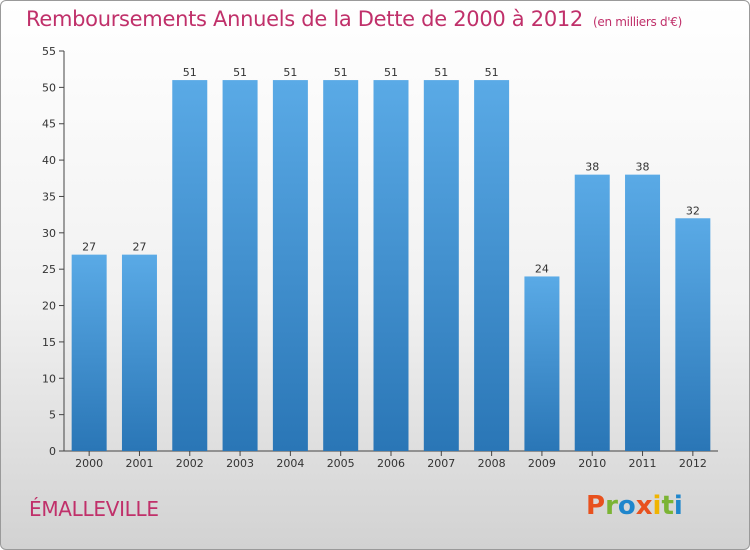 This screenshot has height=550, width=750. I want to click on bar-2005, so click(341, 265).